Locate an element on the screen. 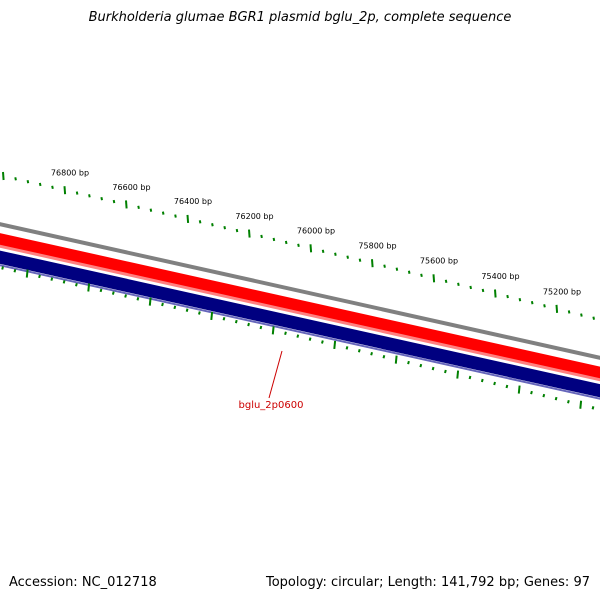  ruler-label: 76200 bp is located at coordinates (254, 216).